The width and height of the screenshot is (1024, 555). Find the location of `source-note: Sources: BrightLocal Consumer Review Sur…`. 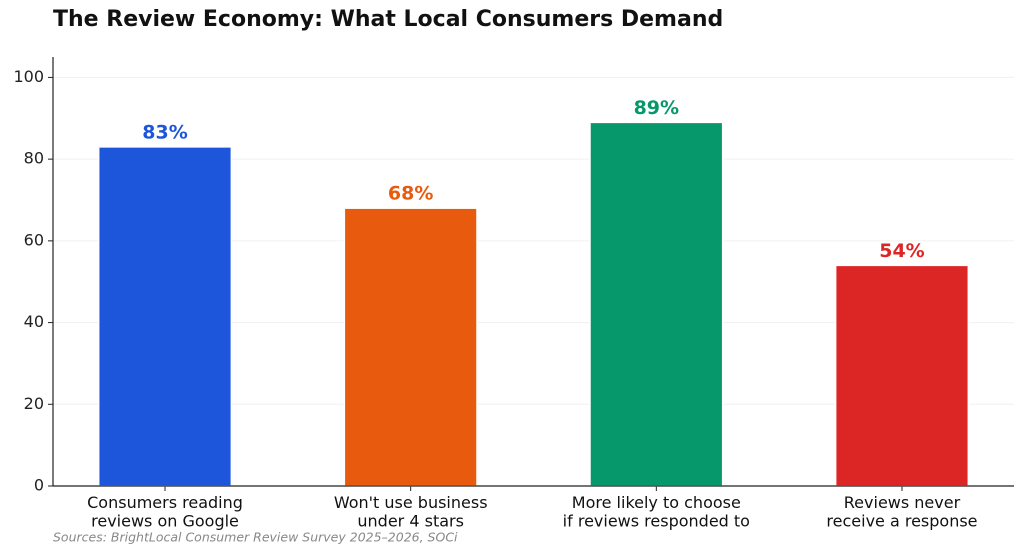

source-note: Sources: BrightLocal Consumer Review Sur… is located at coordinates (255, 537).